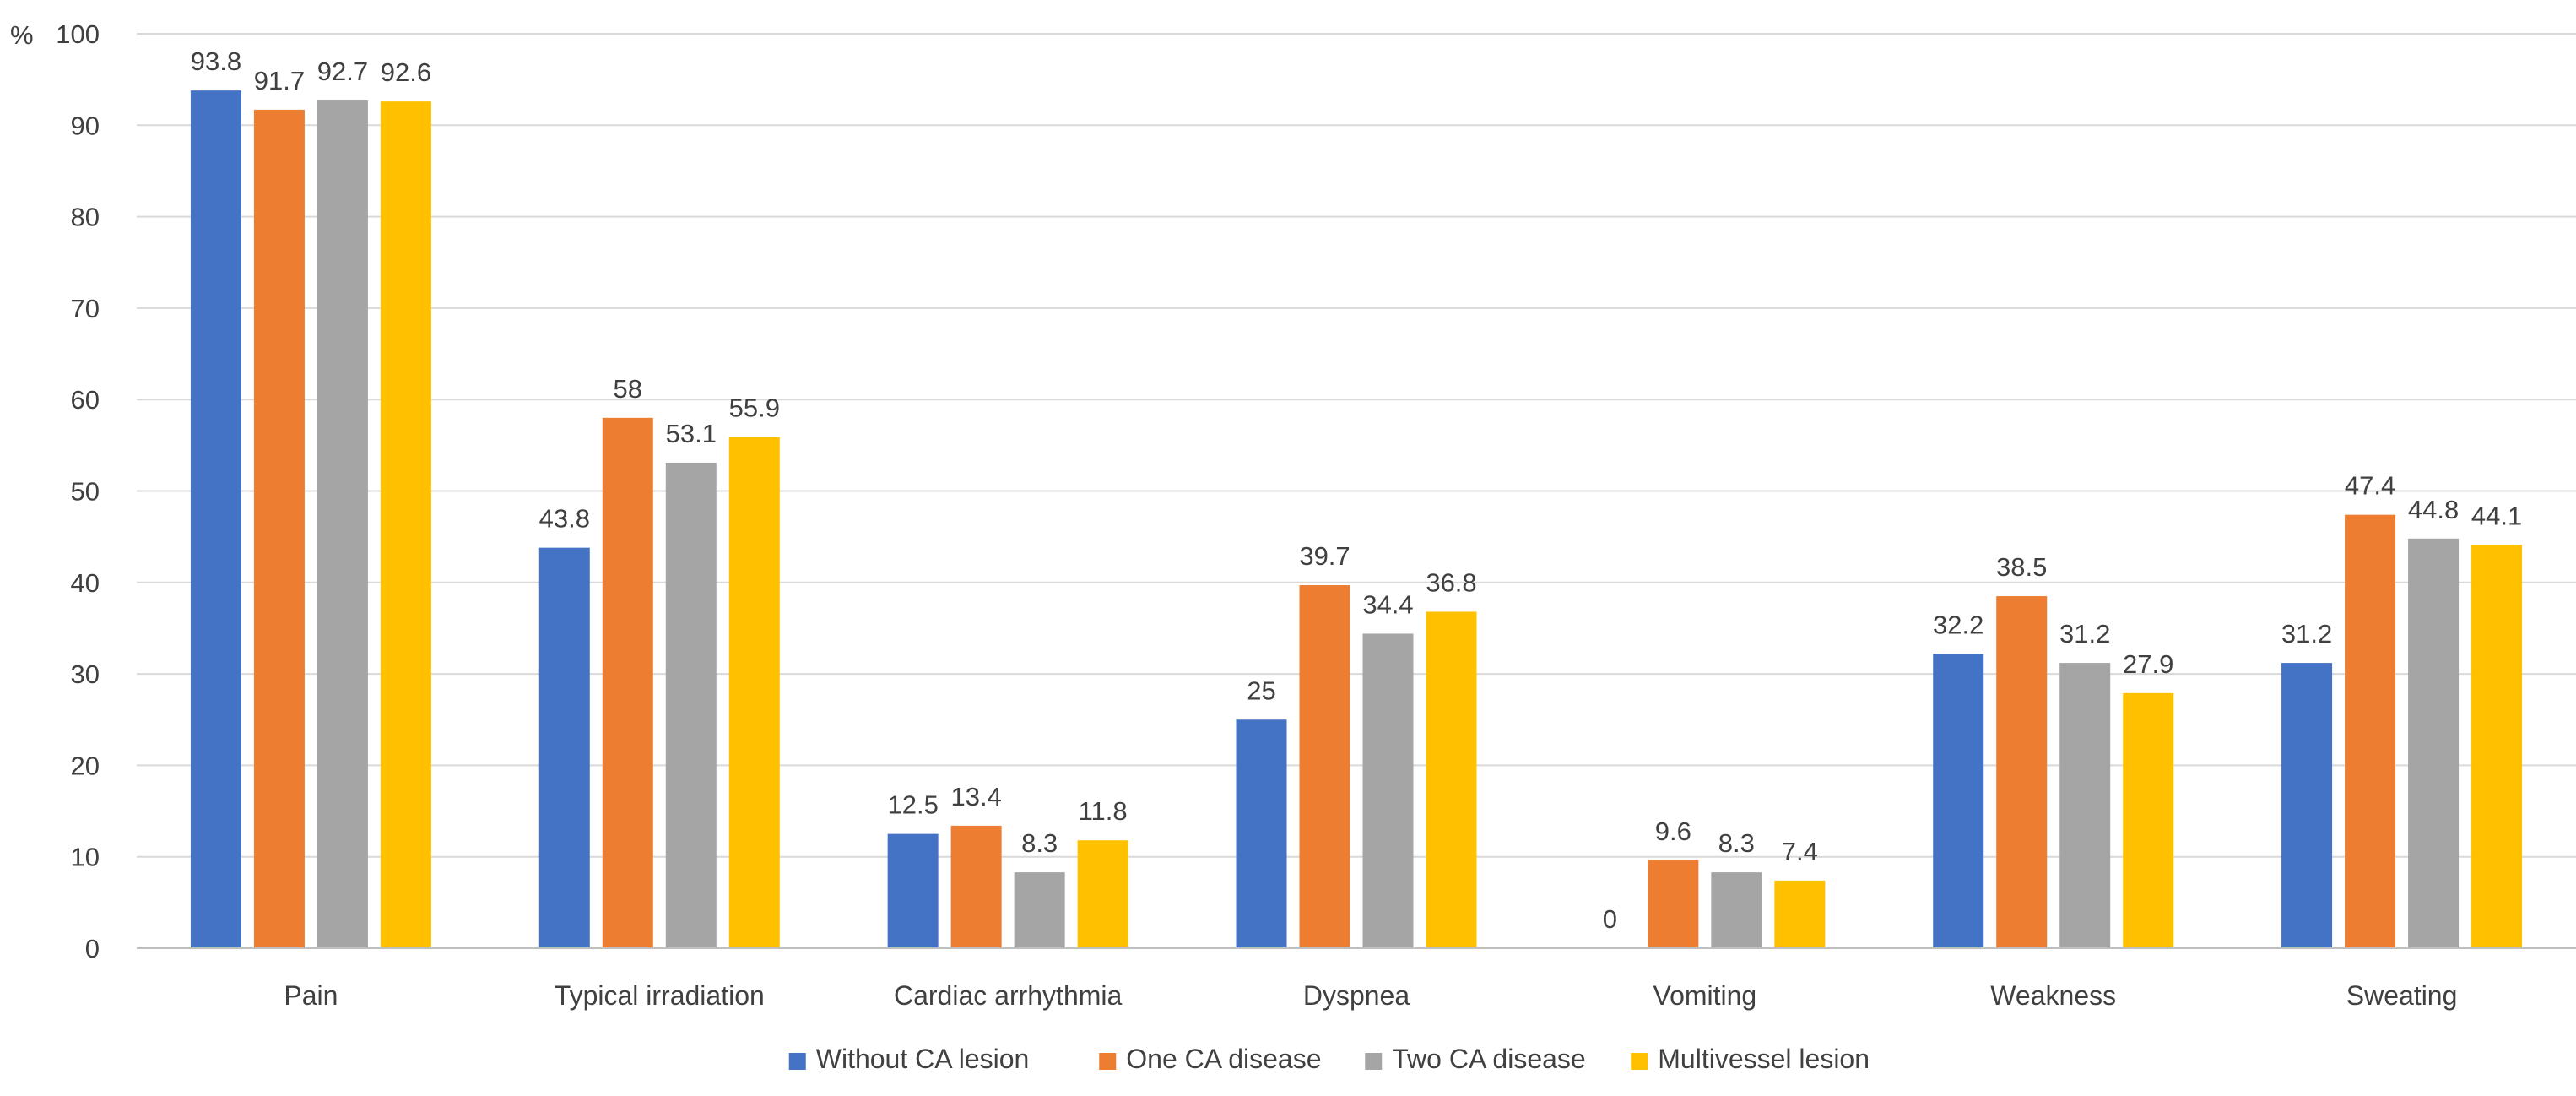  What do you see at coordinates (975, 796) in the screenshot?
I see `data-label: 13.4` at bounding box center [975, 796].